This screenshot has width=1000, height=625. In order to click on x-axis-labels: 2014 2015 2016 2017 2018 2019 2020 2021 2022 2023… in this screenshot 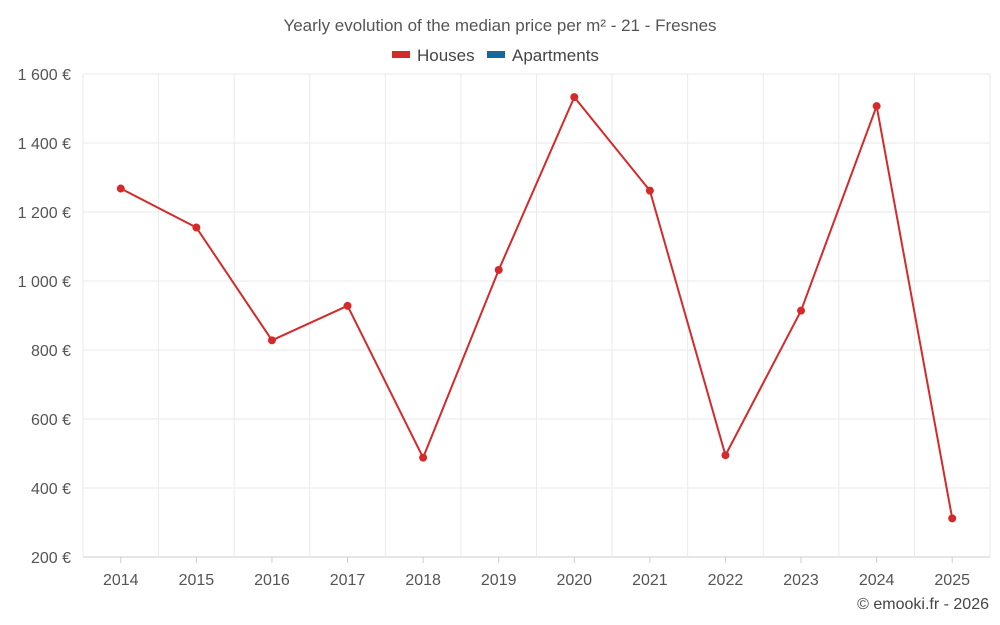, I will do `click(536, 573)`.